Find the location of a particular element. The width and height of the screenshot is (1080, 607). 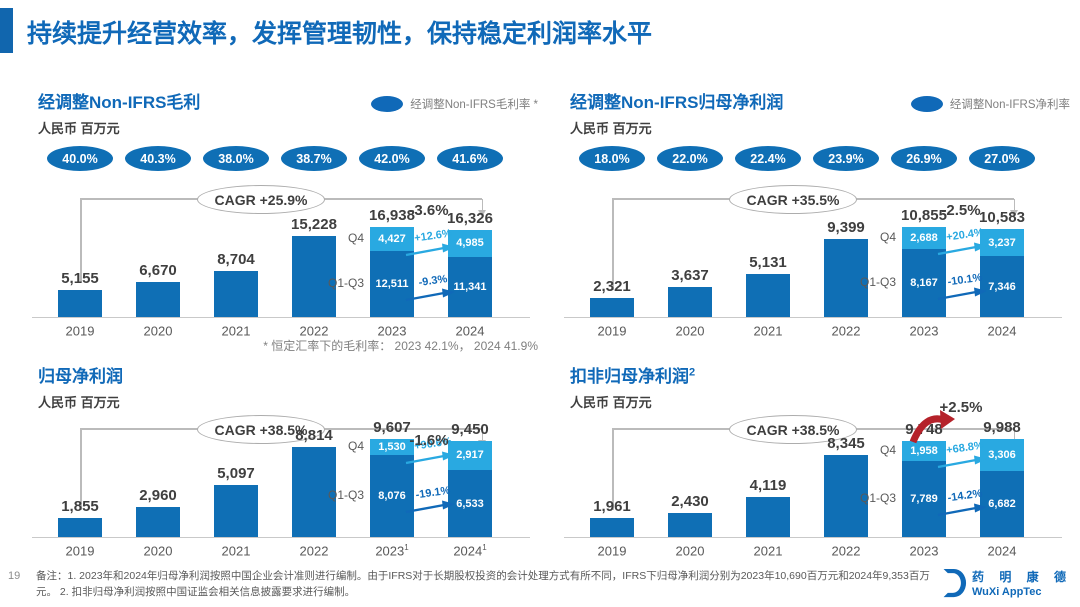

bar-segment-q4: 1,958 is located at coordinates (924, 451).